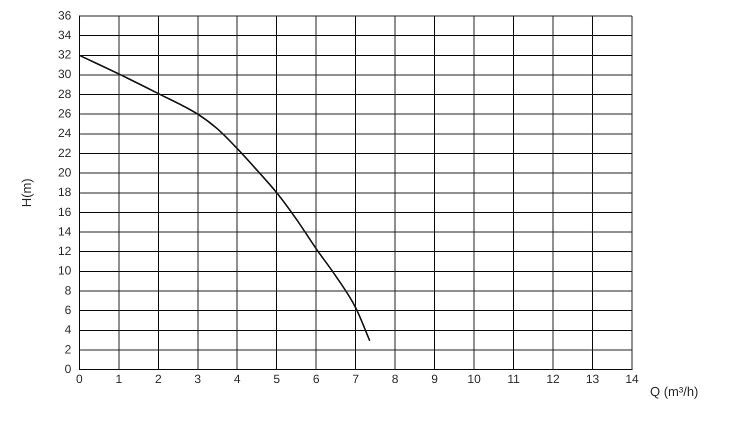  I want to click on x-tick-label: 10, so click(474, 379).